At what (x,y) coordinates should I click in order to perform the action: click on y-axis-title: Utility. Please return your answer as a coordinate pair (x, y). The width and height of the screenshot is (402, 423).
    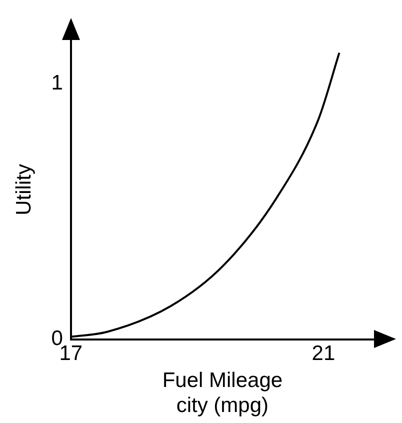
    Looking at the image, I should click on (24, 190).